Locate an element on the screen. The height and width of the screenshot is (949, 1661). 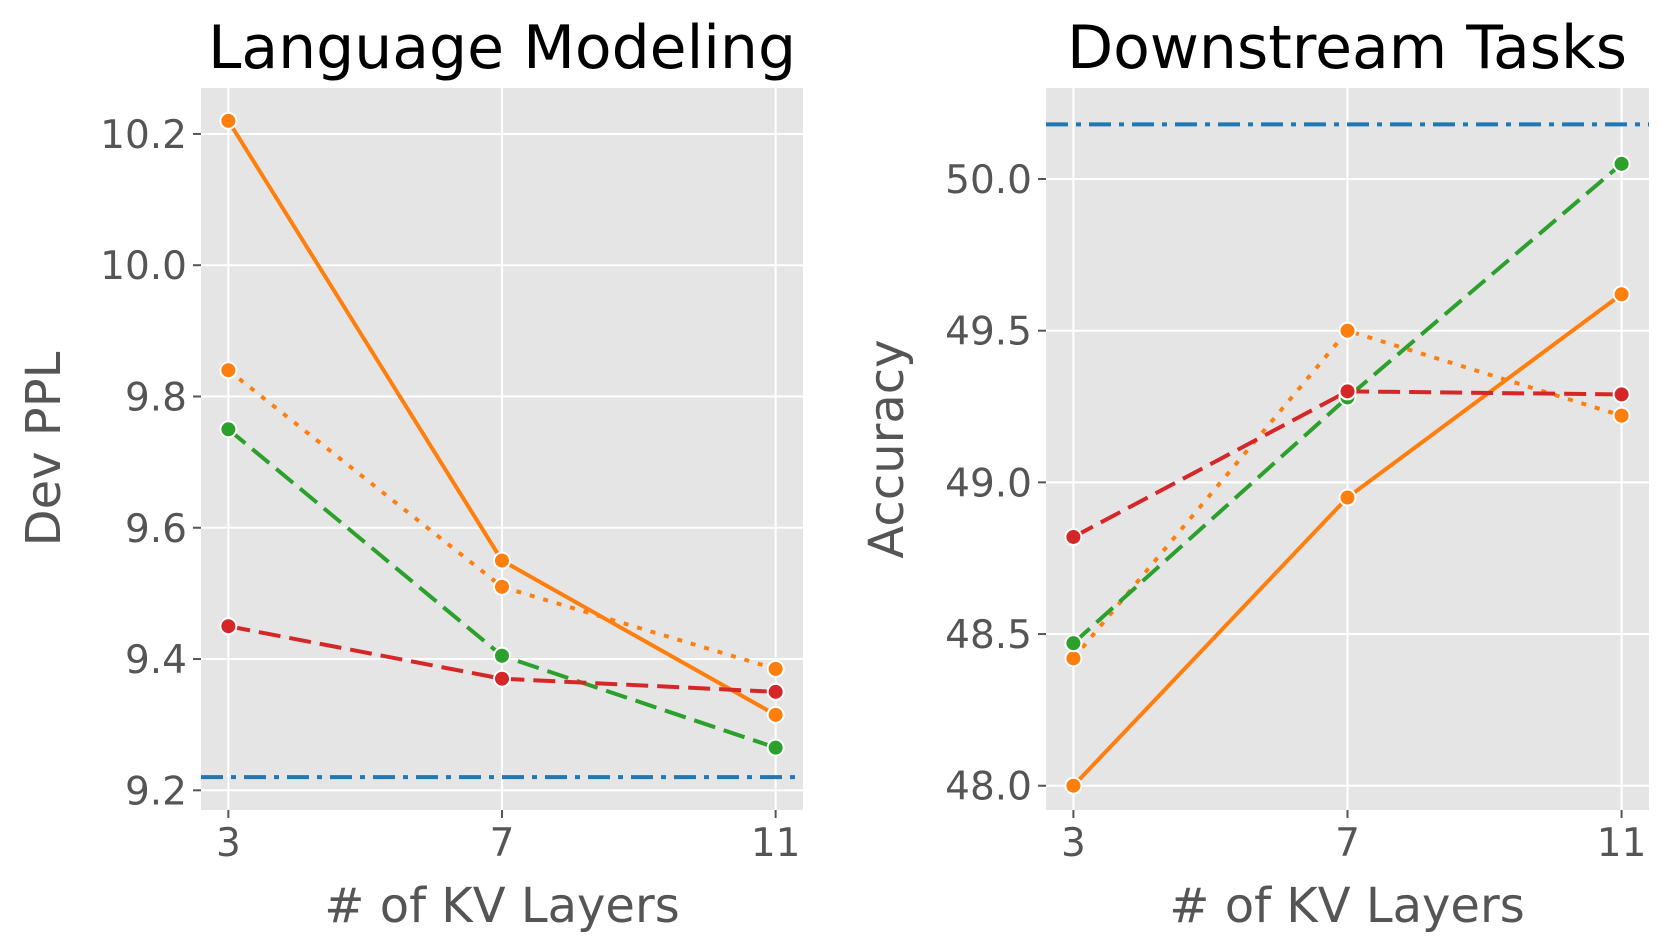
y-tick-label: 10.0 is located at coordinates (143, 266).